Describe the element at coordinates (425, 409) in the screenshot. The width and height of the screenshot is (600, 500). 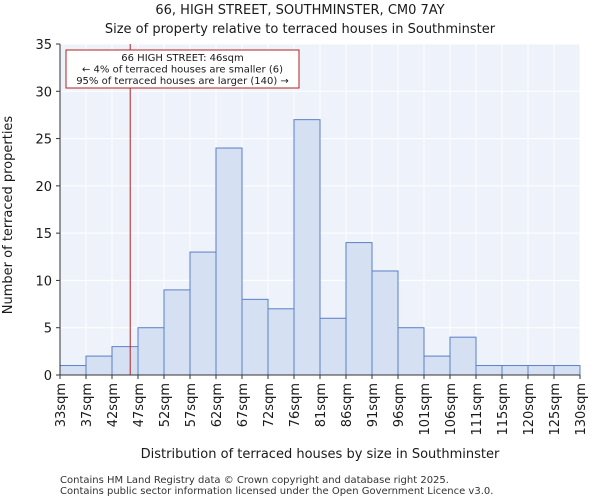
I see `x-tick-label: 101sqm` at that location.